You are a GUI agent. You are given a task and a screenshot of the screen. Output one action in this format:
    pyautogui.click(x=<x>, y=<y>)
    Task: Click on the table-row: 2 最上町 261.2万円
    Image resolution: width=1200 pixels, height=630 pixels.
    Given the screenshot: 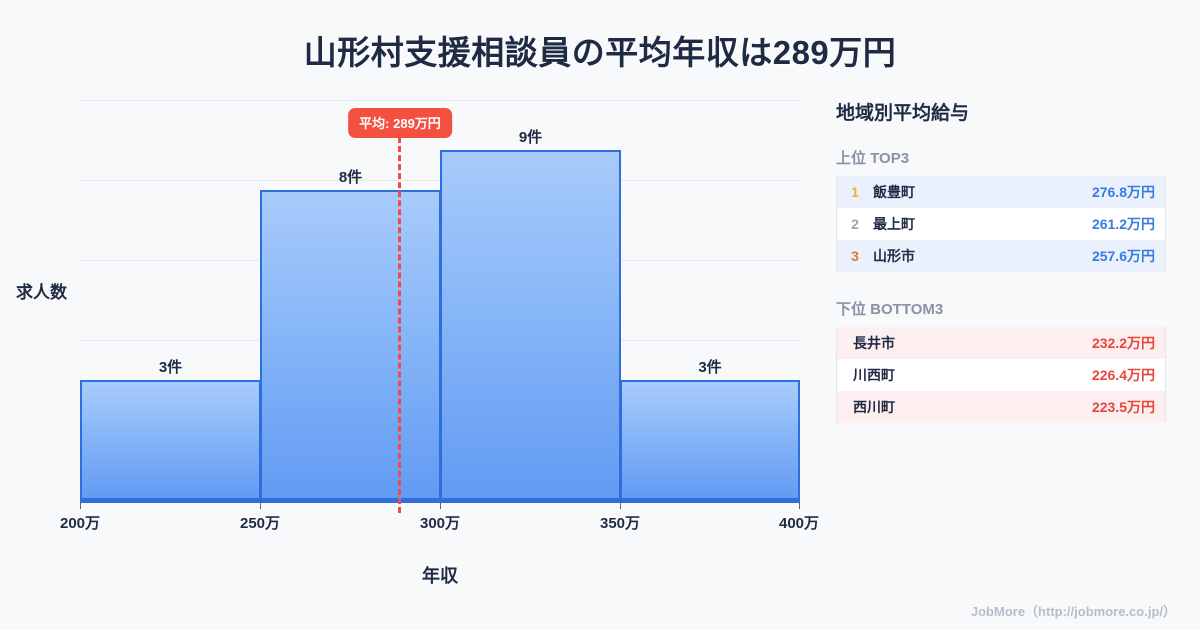 What is the action you would take?
    pyautogui.click(x=1001, y=224)
    